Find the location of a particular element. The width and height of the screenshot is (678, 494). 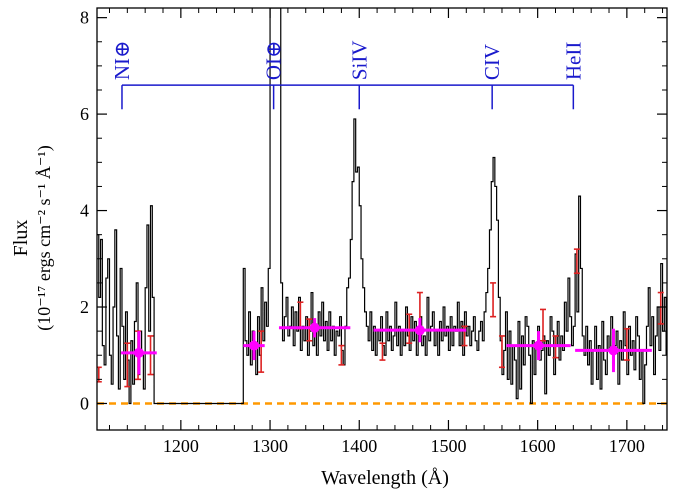

line-marker-label: OI⊕ is located at coordinates (274, 60).